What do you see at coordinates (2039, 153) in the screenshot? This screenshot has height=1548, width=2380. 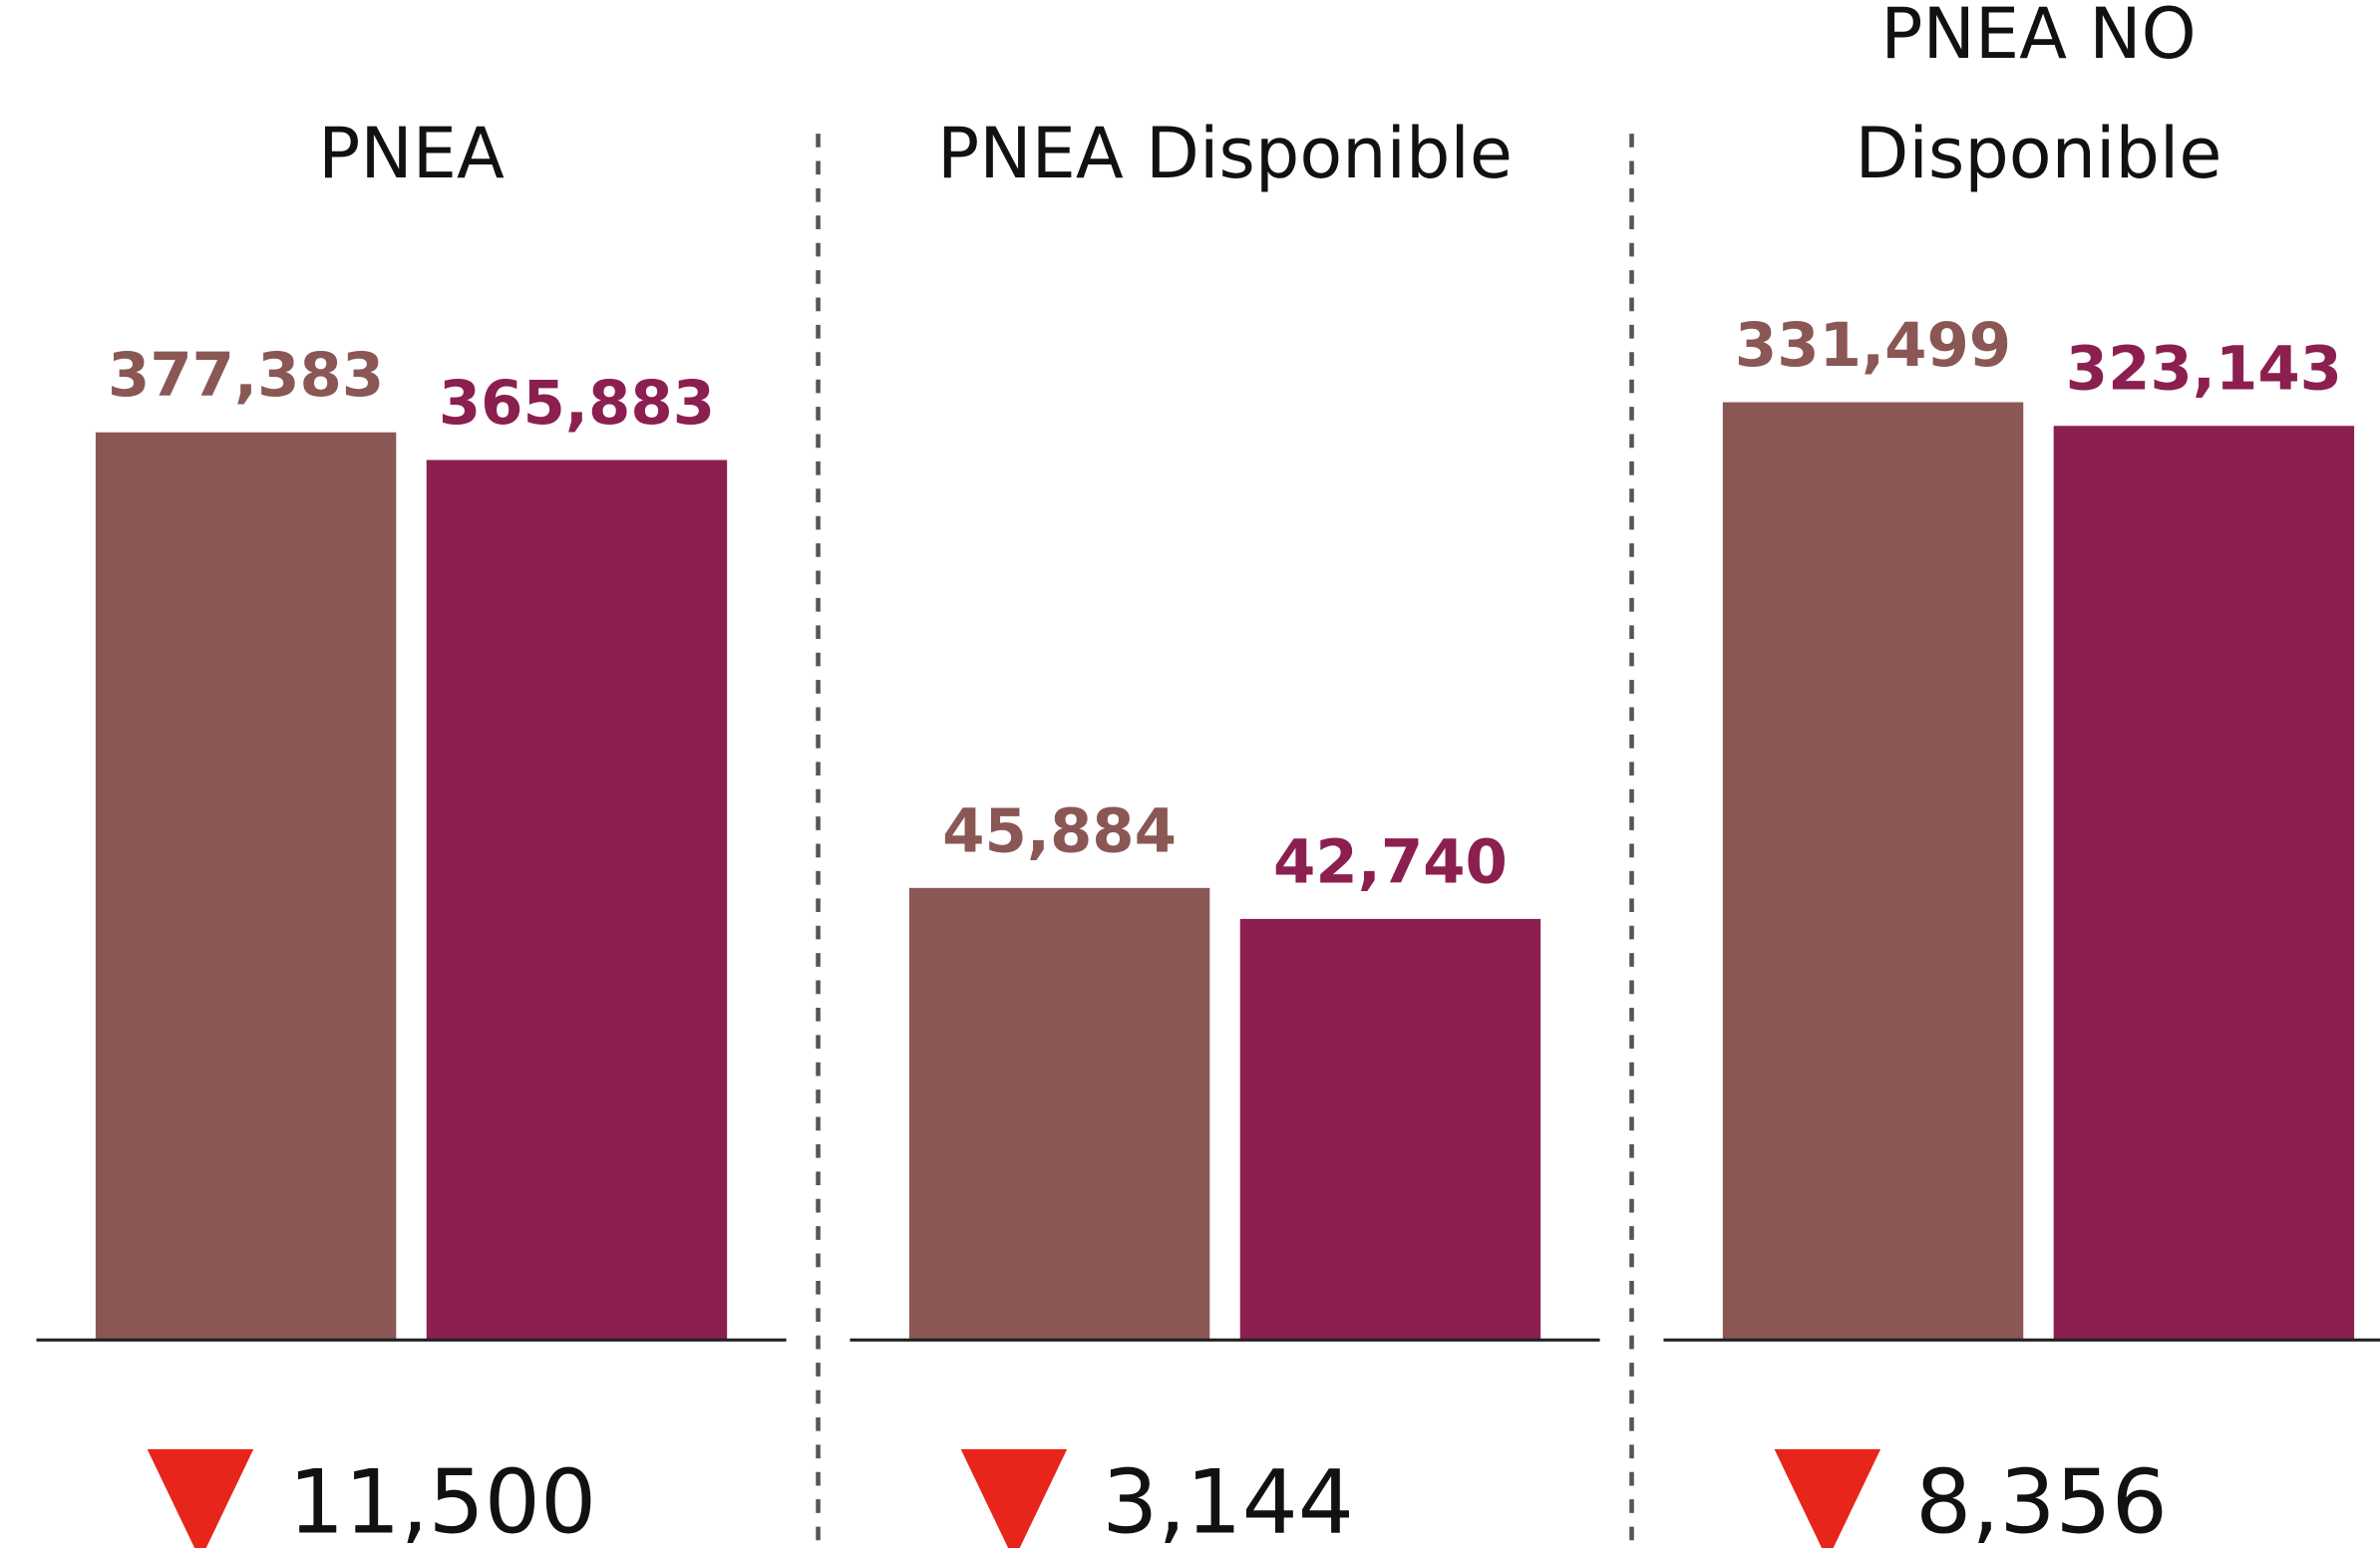 I see `panel-title: Disponible` at bounding box center [2039, 153].